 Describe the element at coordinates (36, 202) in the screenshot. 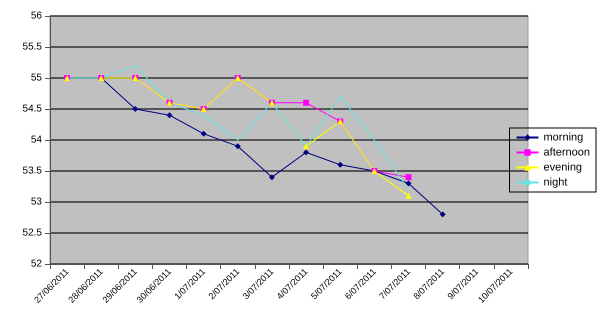

I see `y-tick-label: 53` at that location.